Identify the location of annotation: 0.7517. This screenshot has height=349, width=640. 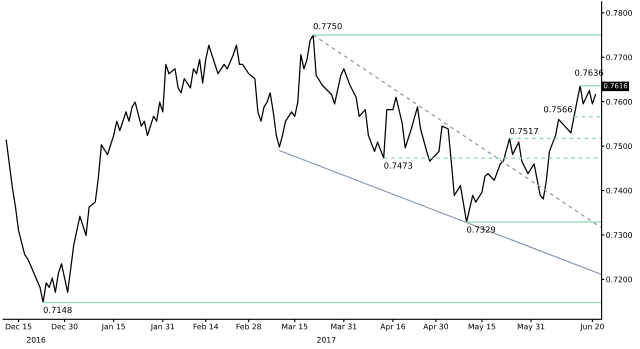
(524, 131).